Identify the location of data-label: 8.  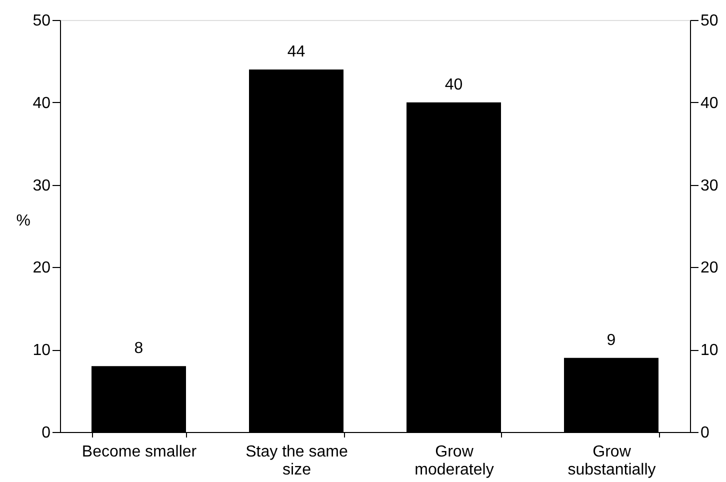
(139, 349).